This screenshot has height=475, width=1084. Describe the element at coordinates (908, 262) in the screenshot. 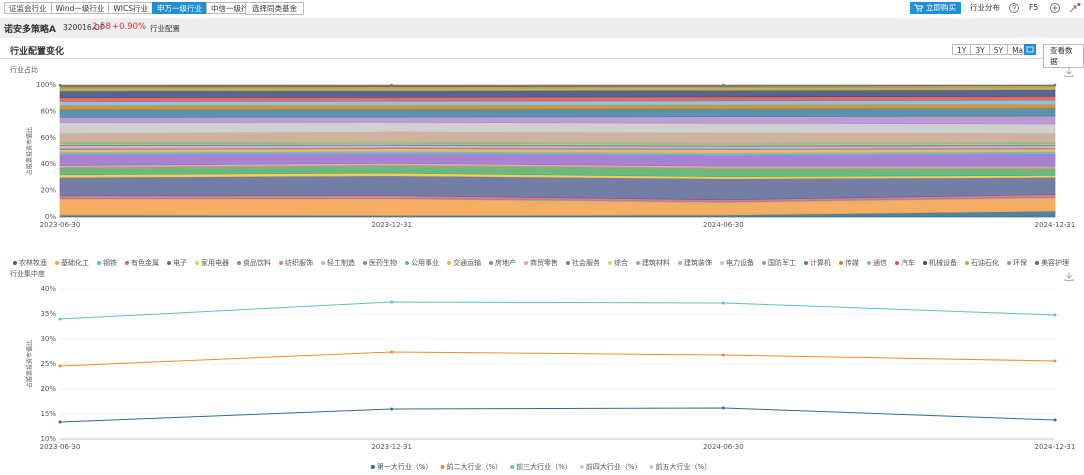

I see `legend-label: 汽车` at that location.